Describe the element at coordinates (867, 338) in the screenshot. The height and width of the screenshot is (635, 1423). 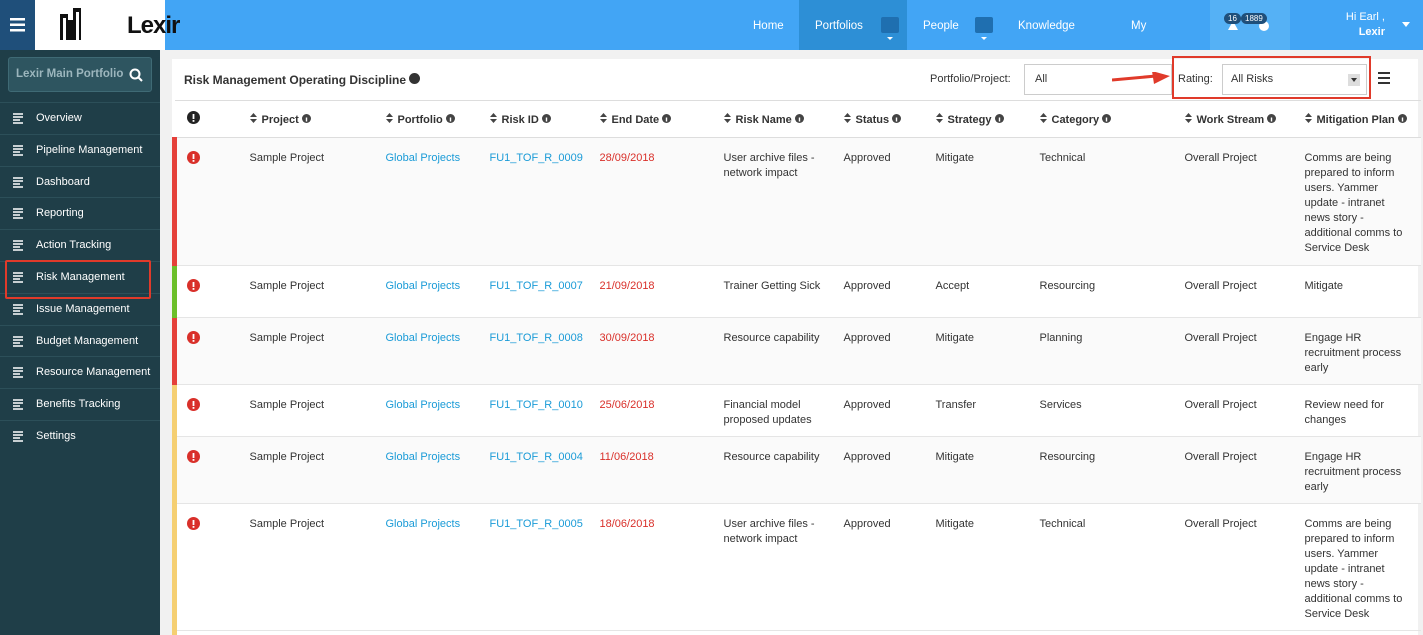
I see `cell-text: Approved` at that location.